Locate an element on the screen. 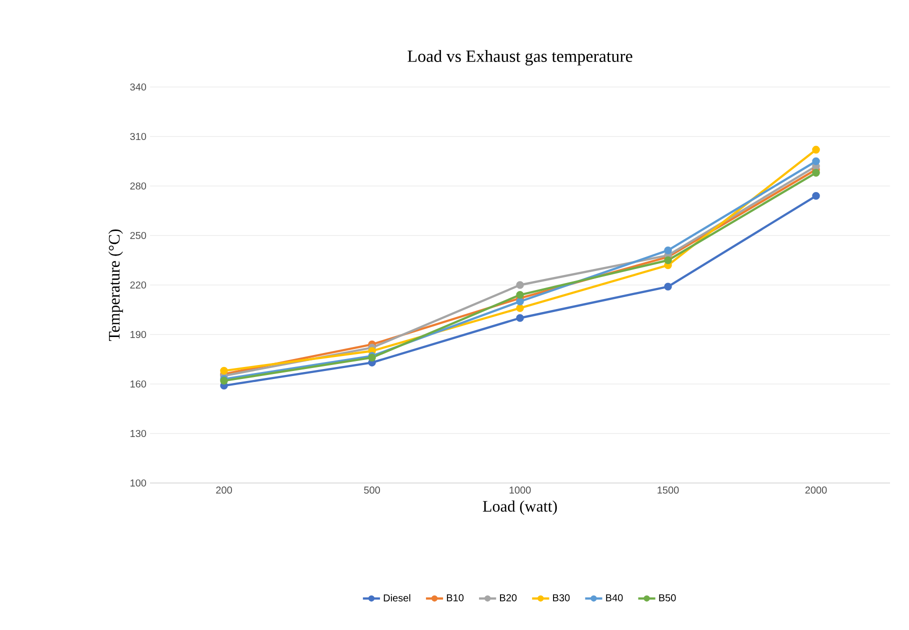 The height and width of the screenshot is (630, 909). y-tick-label: 340 is located at coordinates (138, 87).